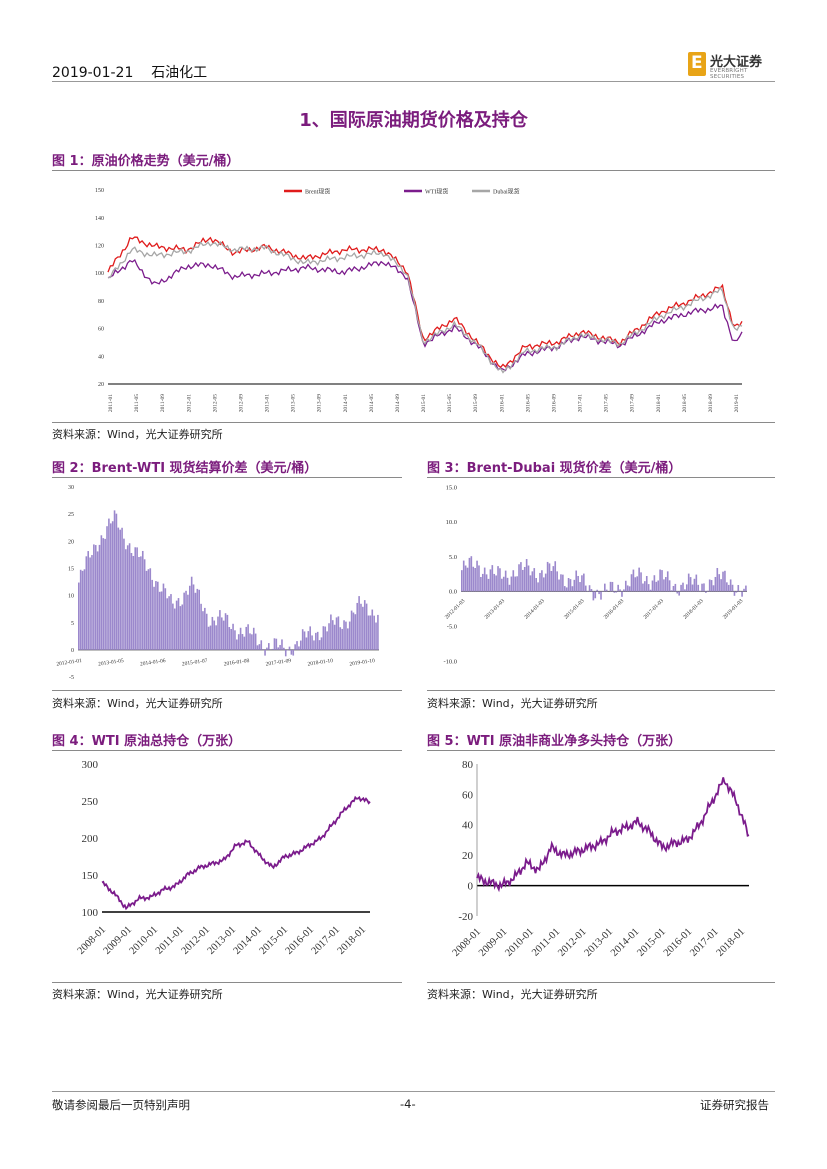 This screenshot has width=827, height=1169. Describe the element at coordinates (468, 856) in the screenshot. I see `y-tick-label: 20` at that location.